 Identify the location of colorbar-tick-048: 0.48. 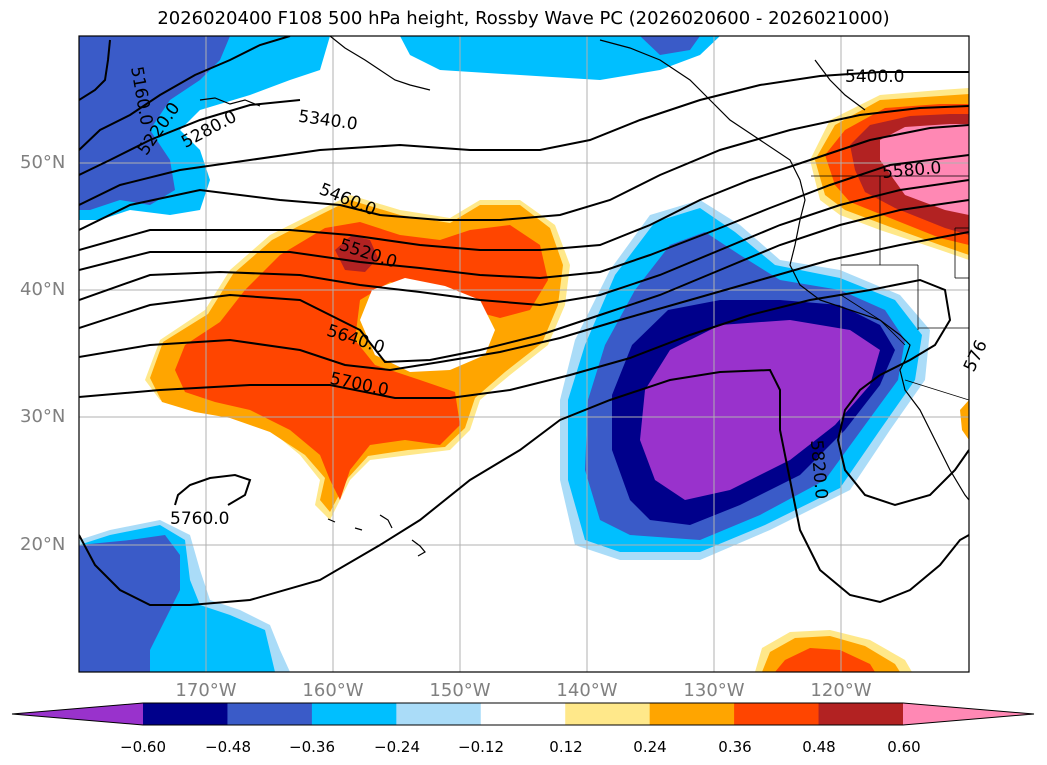
(819, 747).